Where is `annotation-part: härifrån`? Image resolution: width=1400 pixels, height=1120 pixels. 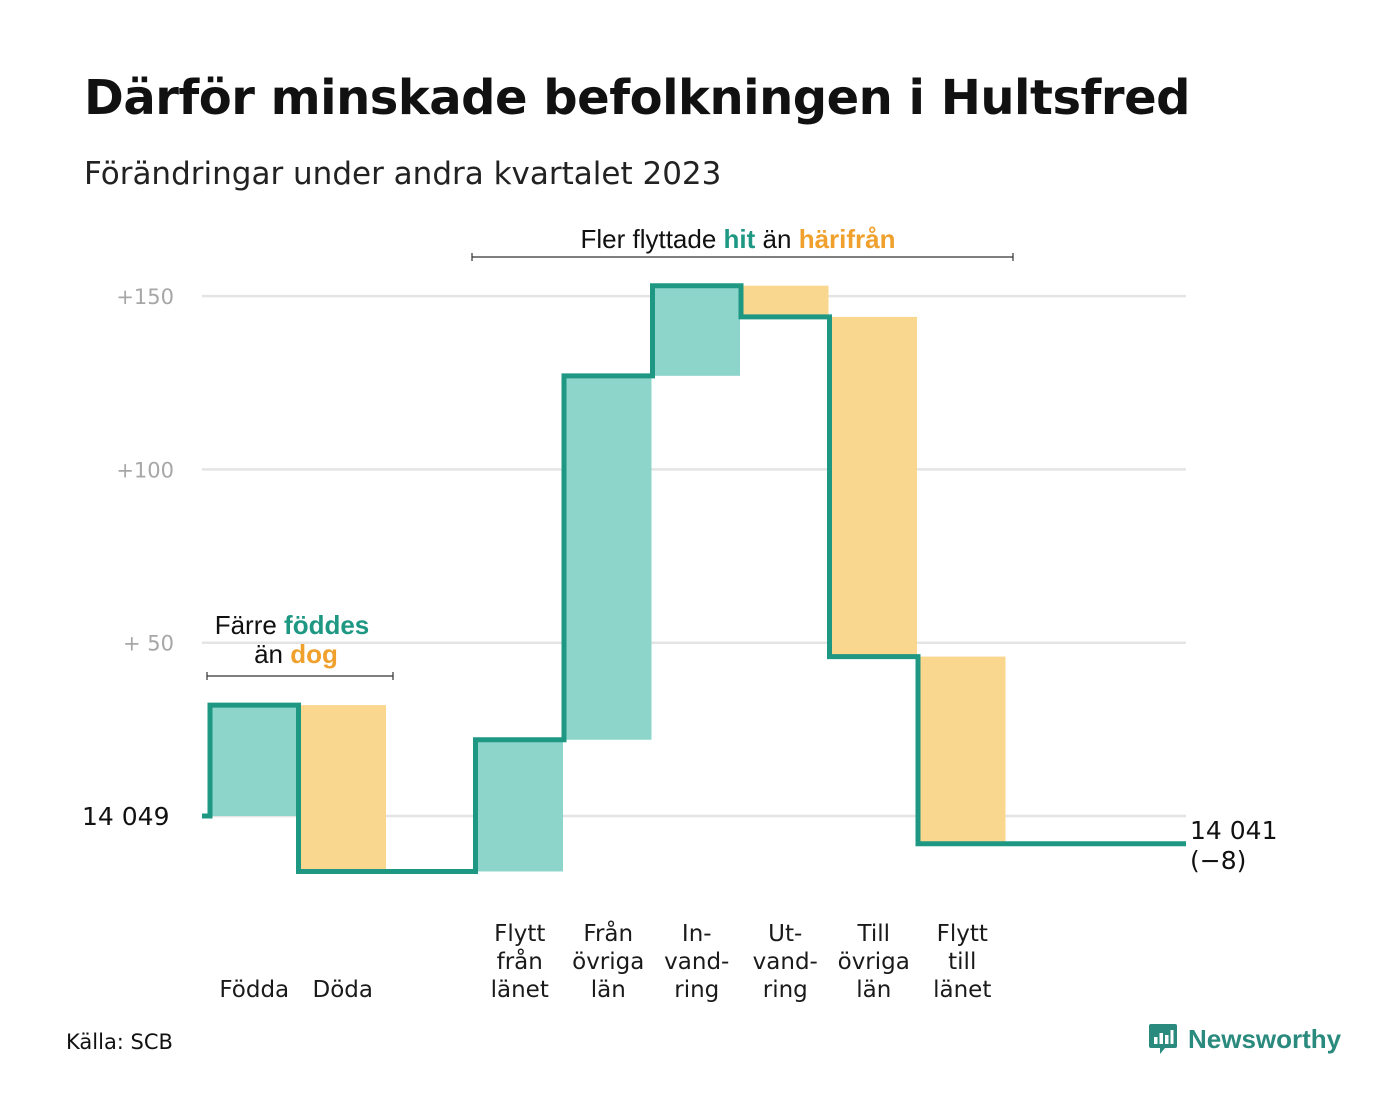 annotation-part: härifrån is located at coordinates (847, 239).